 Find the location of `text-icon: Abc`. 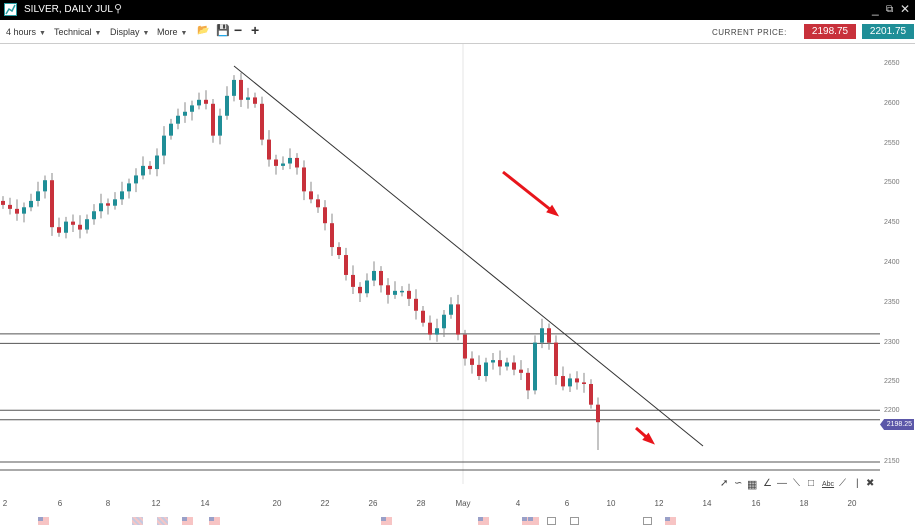

text-icon: Abc is located at coordinates (828, 484).